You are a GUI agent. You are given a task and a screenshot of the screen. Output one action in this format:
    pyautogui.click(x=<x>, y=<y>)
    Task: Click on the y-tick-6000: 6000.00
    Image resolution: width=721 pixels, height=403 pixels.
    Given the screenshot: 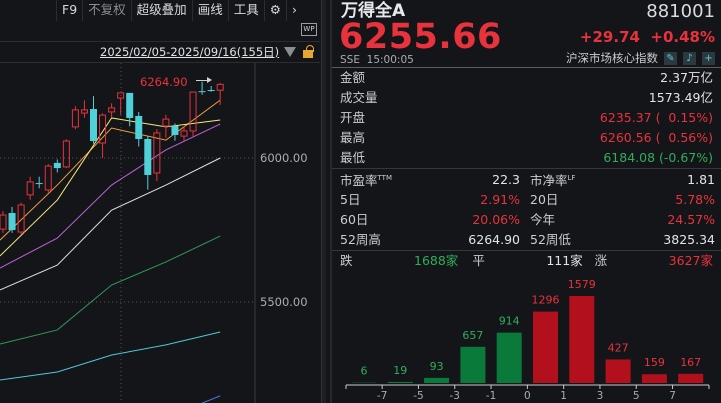 What is the action you would take?
    pyautogui.click(x=284, y=158)
    